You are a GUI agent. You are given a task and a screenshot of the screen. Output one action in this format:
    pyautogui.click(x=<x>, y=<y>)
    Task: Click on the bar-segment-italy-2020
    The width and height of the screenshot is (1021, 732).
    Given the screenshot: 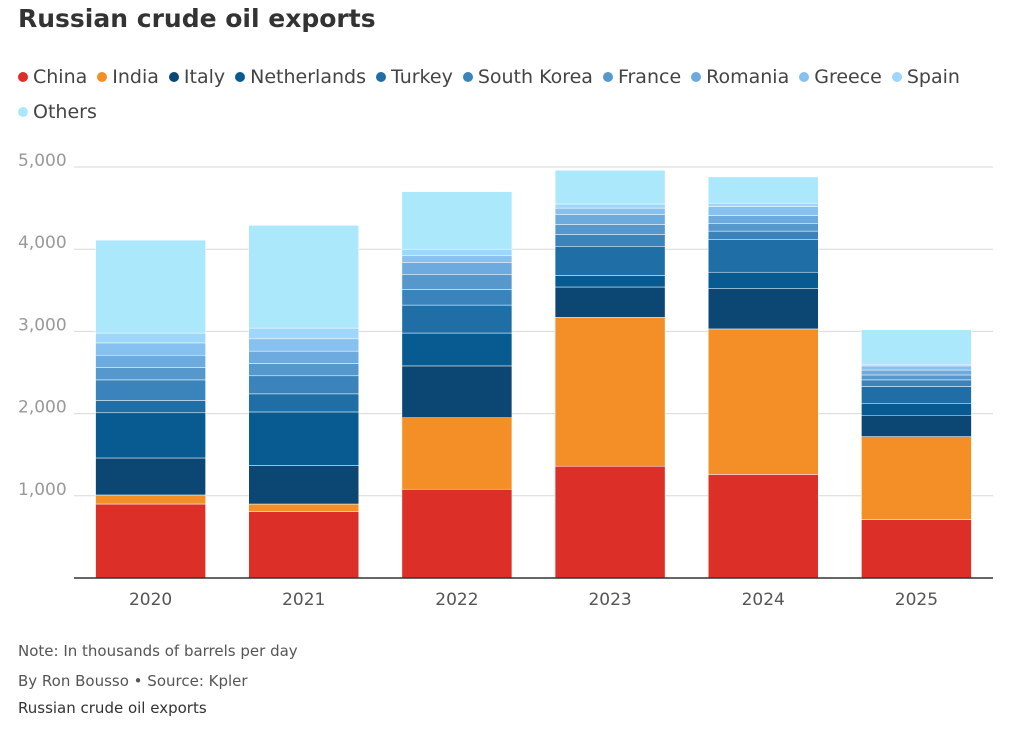 What is the action you would take?
    pyautogui.click(x=150, y=476)
    